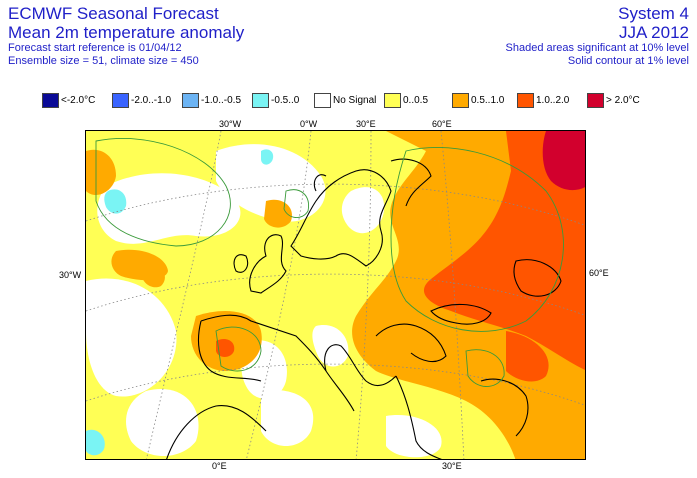  I want to click on legend-label: 1.0..2.0, so click(553, 100).